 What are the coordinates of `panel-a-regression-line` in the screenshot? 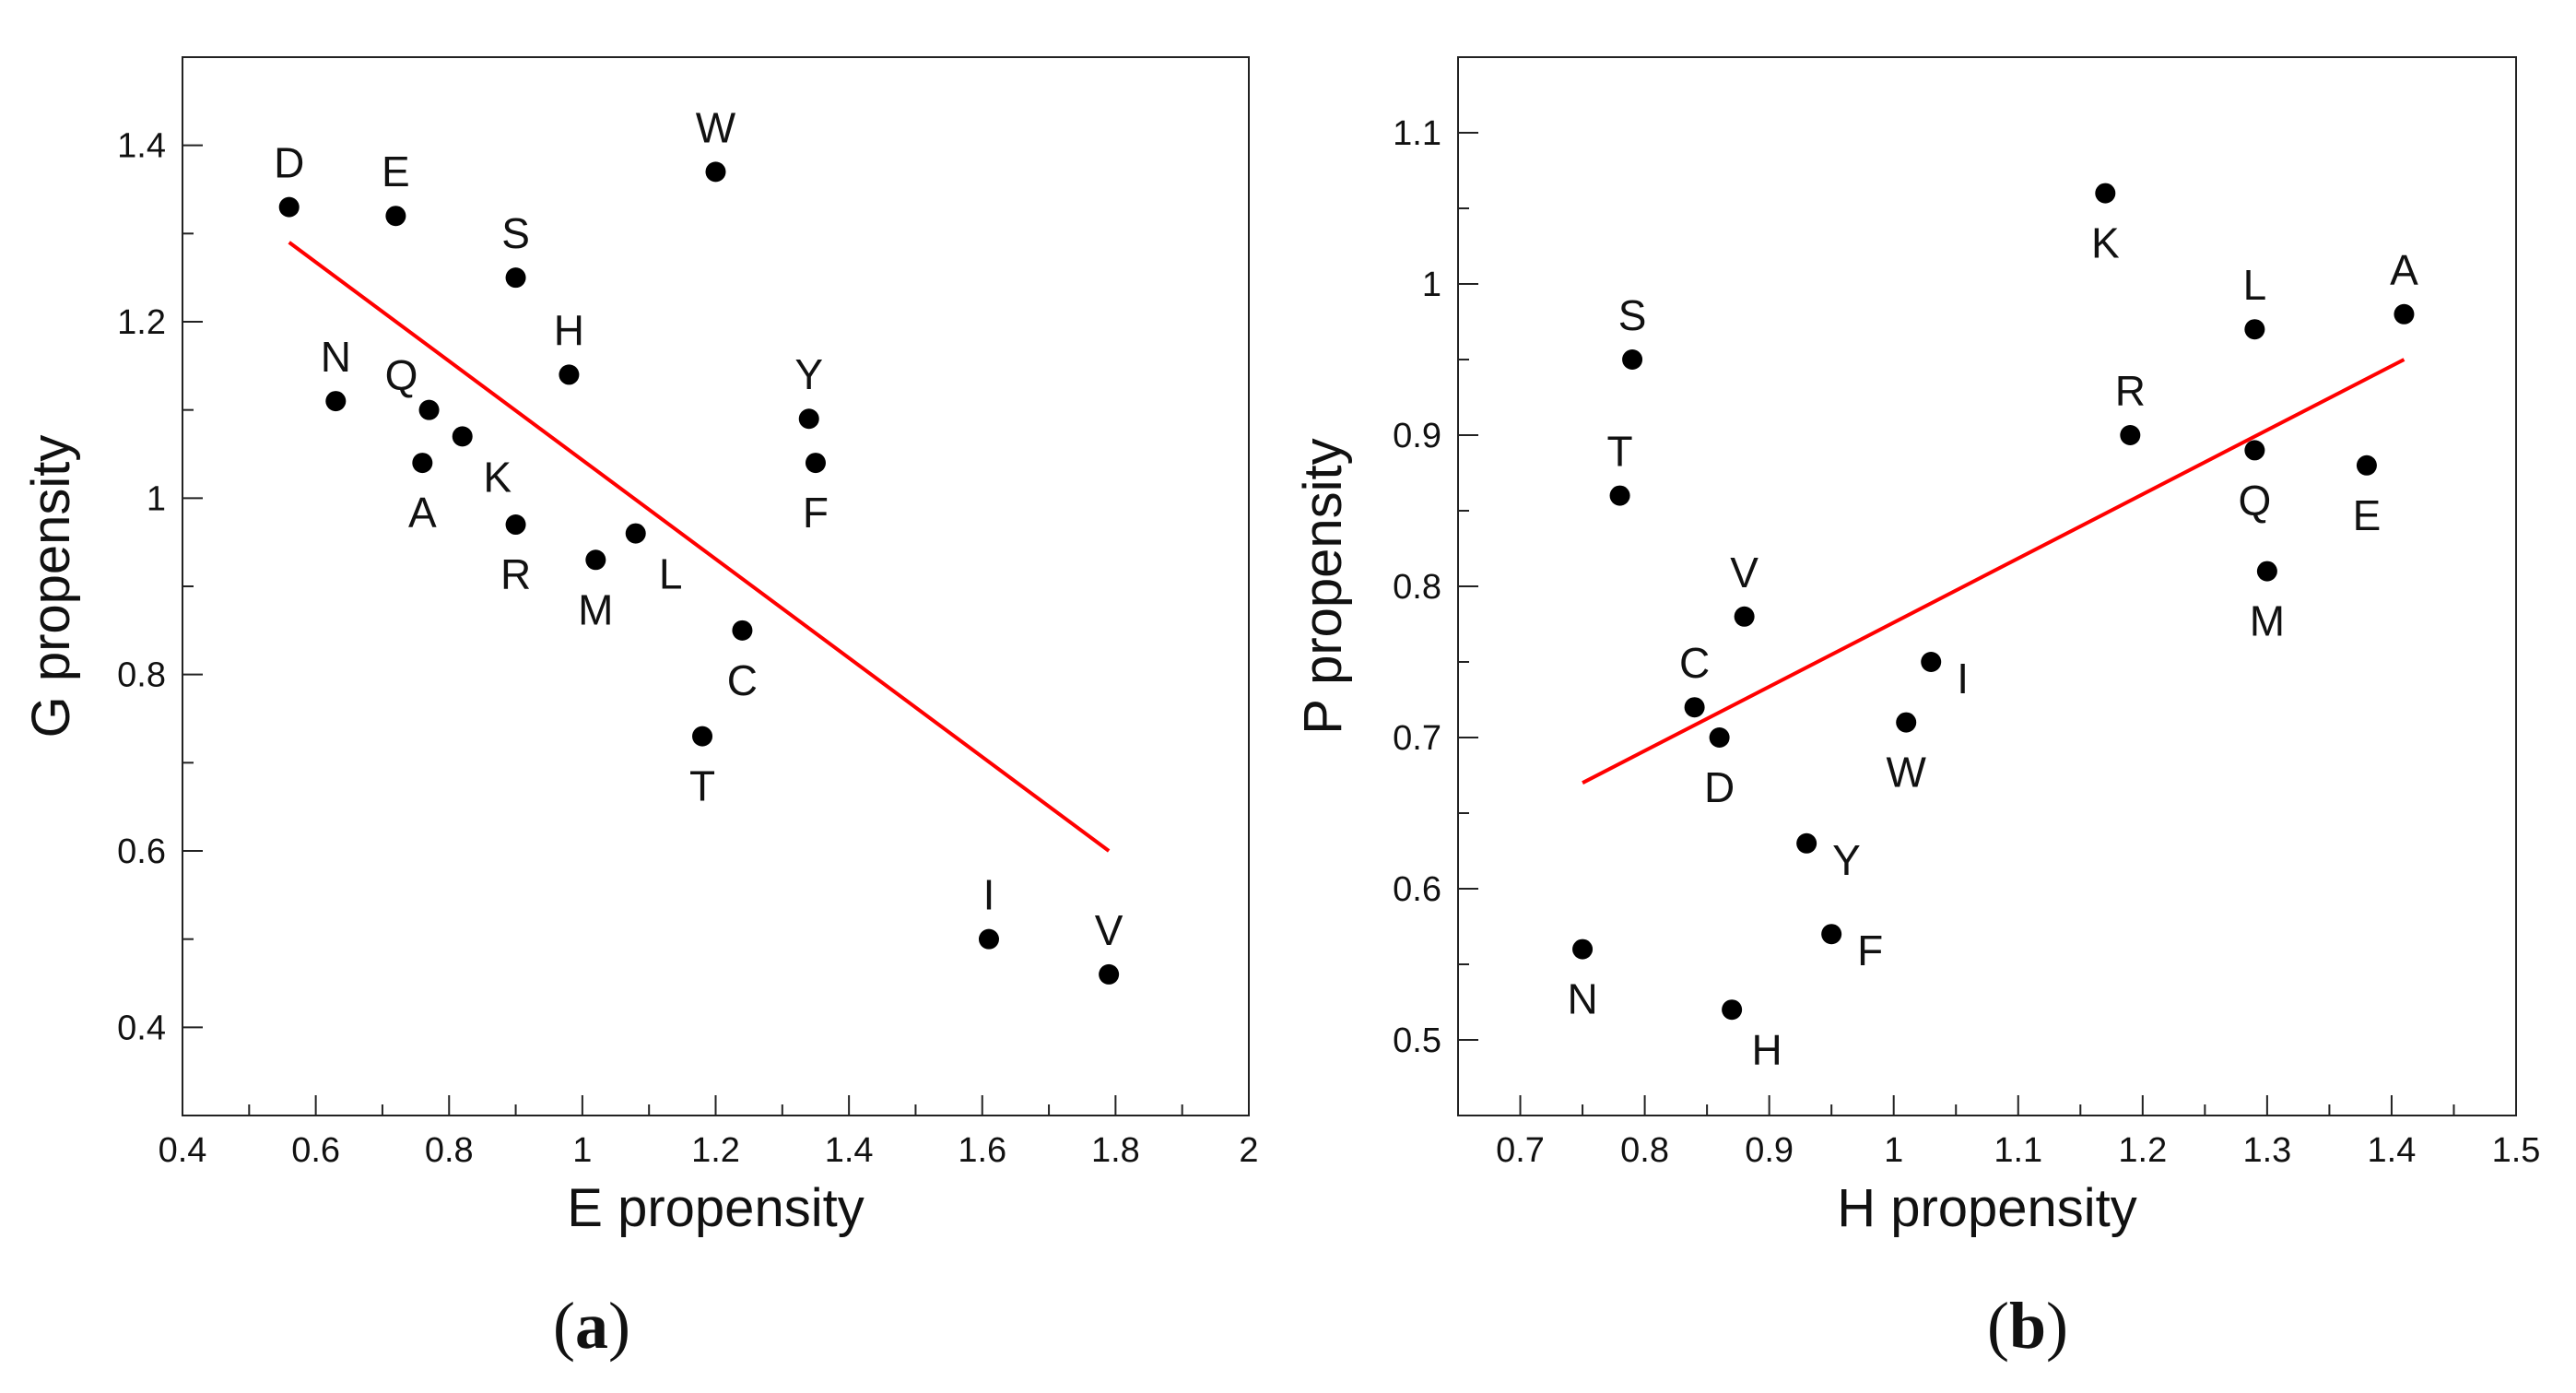 It's located at (699, 547).